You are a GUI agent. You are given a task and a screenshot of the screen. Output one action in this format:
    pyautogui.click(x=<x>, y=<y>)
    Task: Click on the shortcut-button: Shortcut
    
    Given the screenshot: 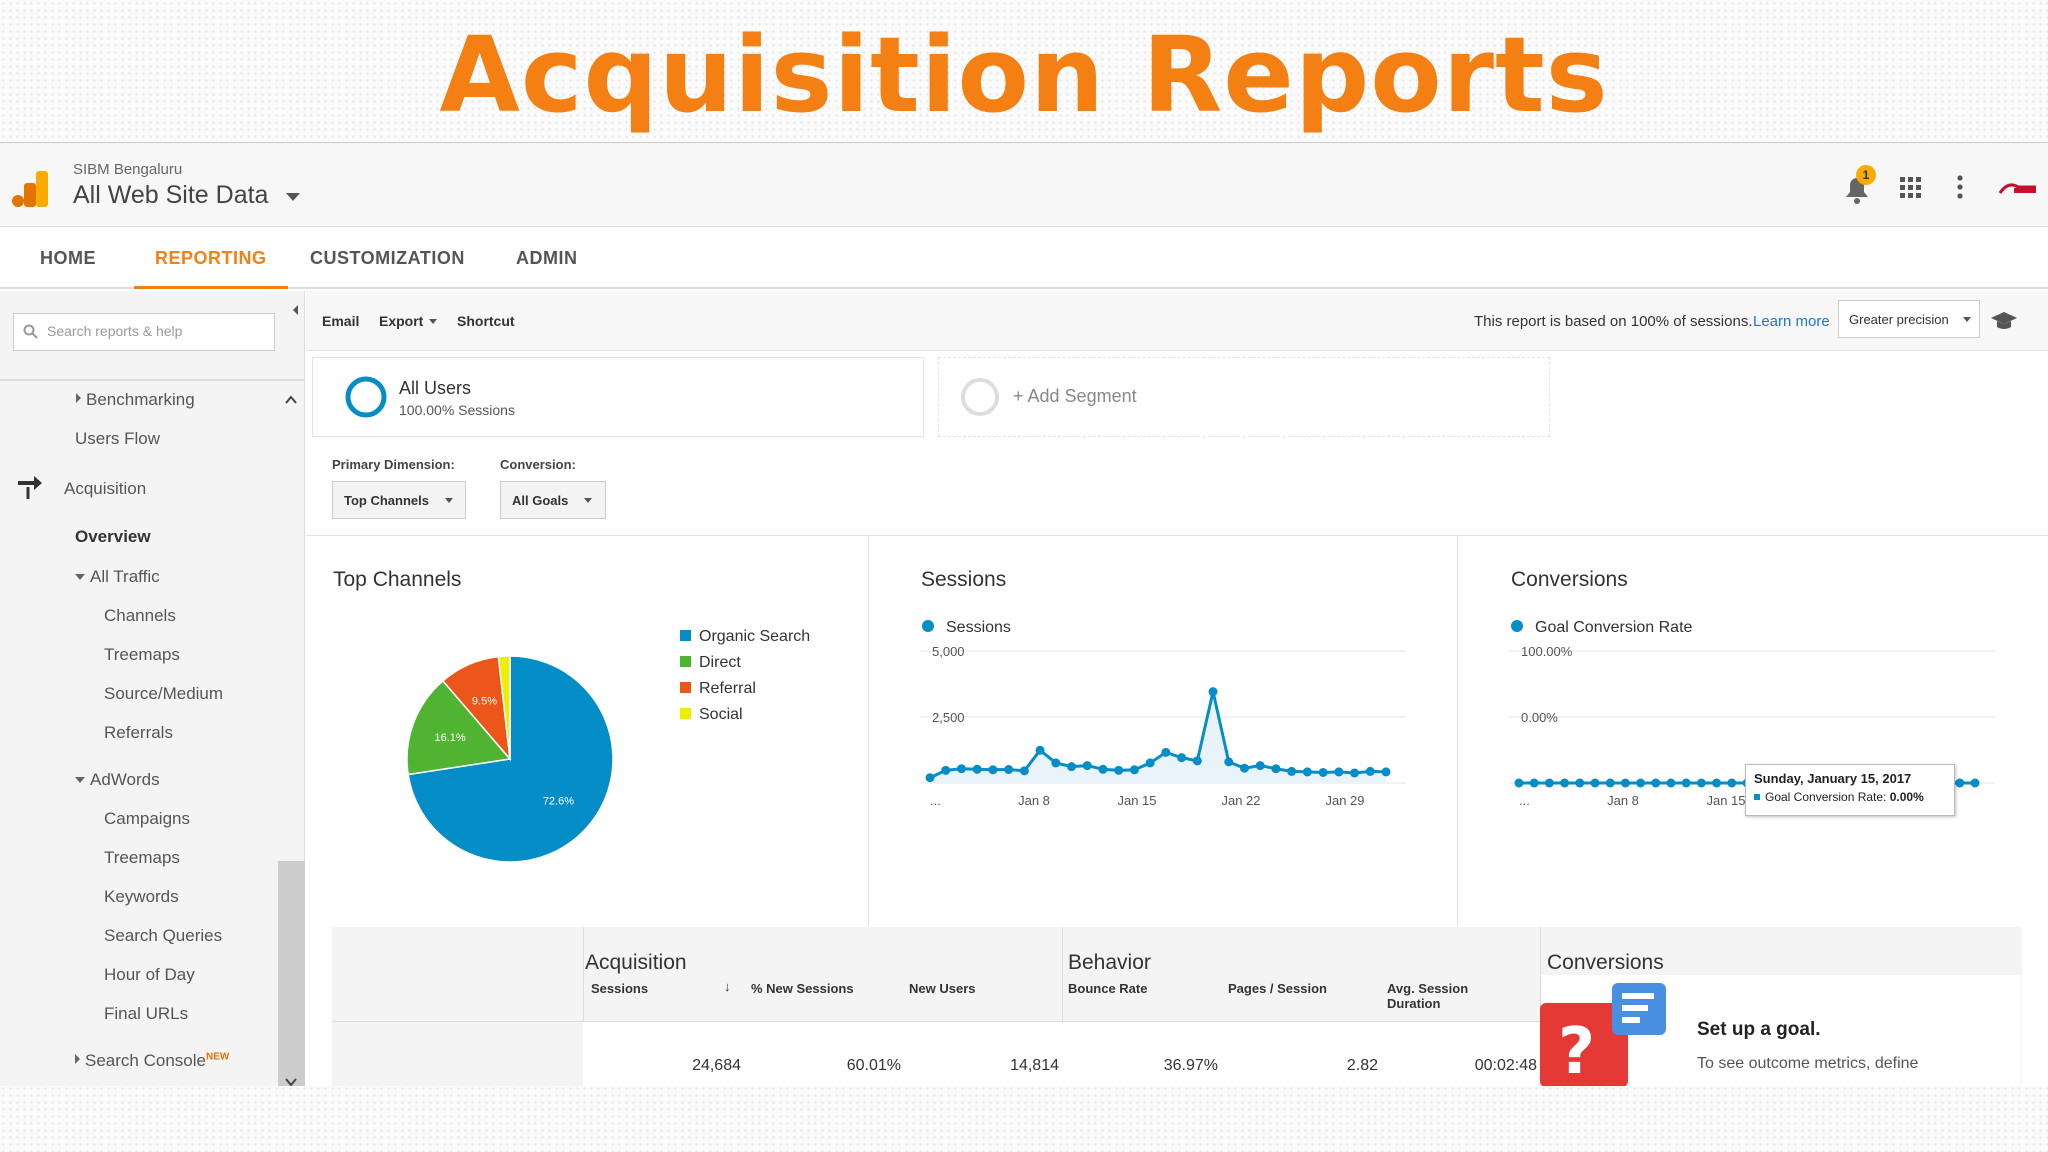 What is the action you would take?
    pyautogui.click(x=486, y=321)
    